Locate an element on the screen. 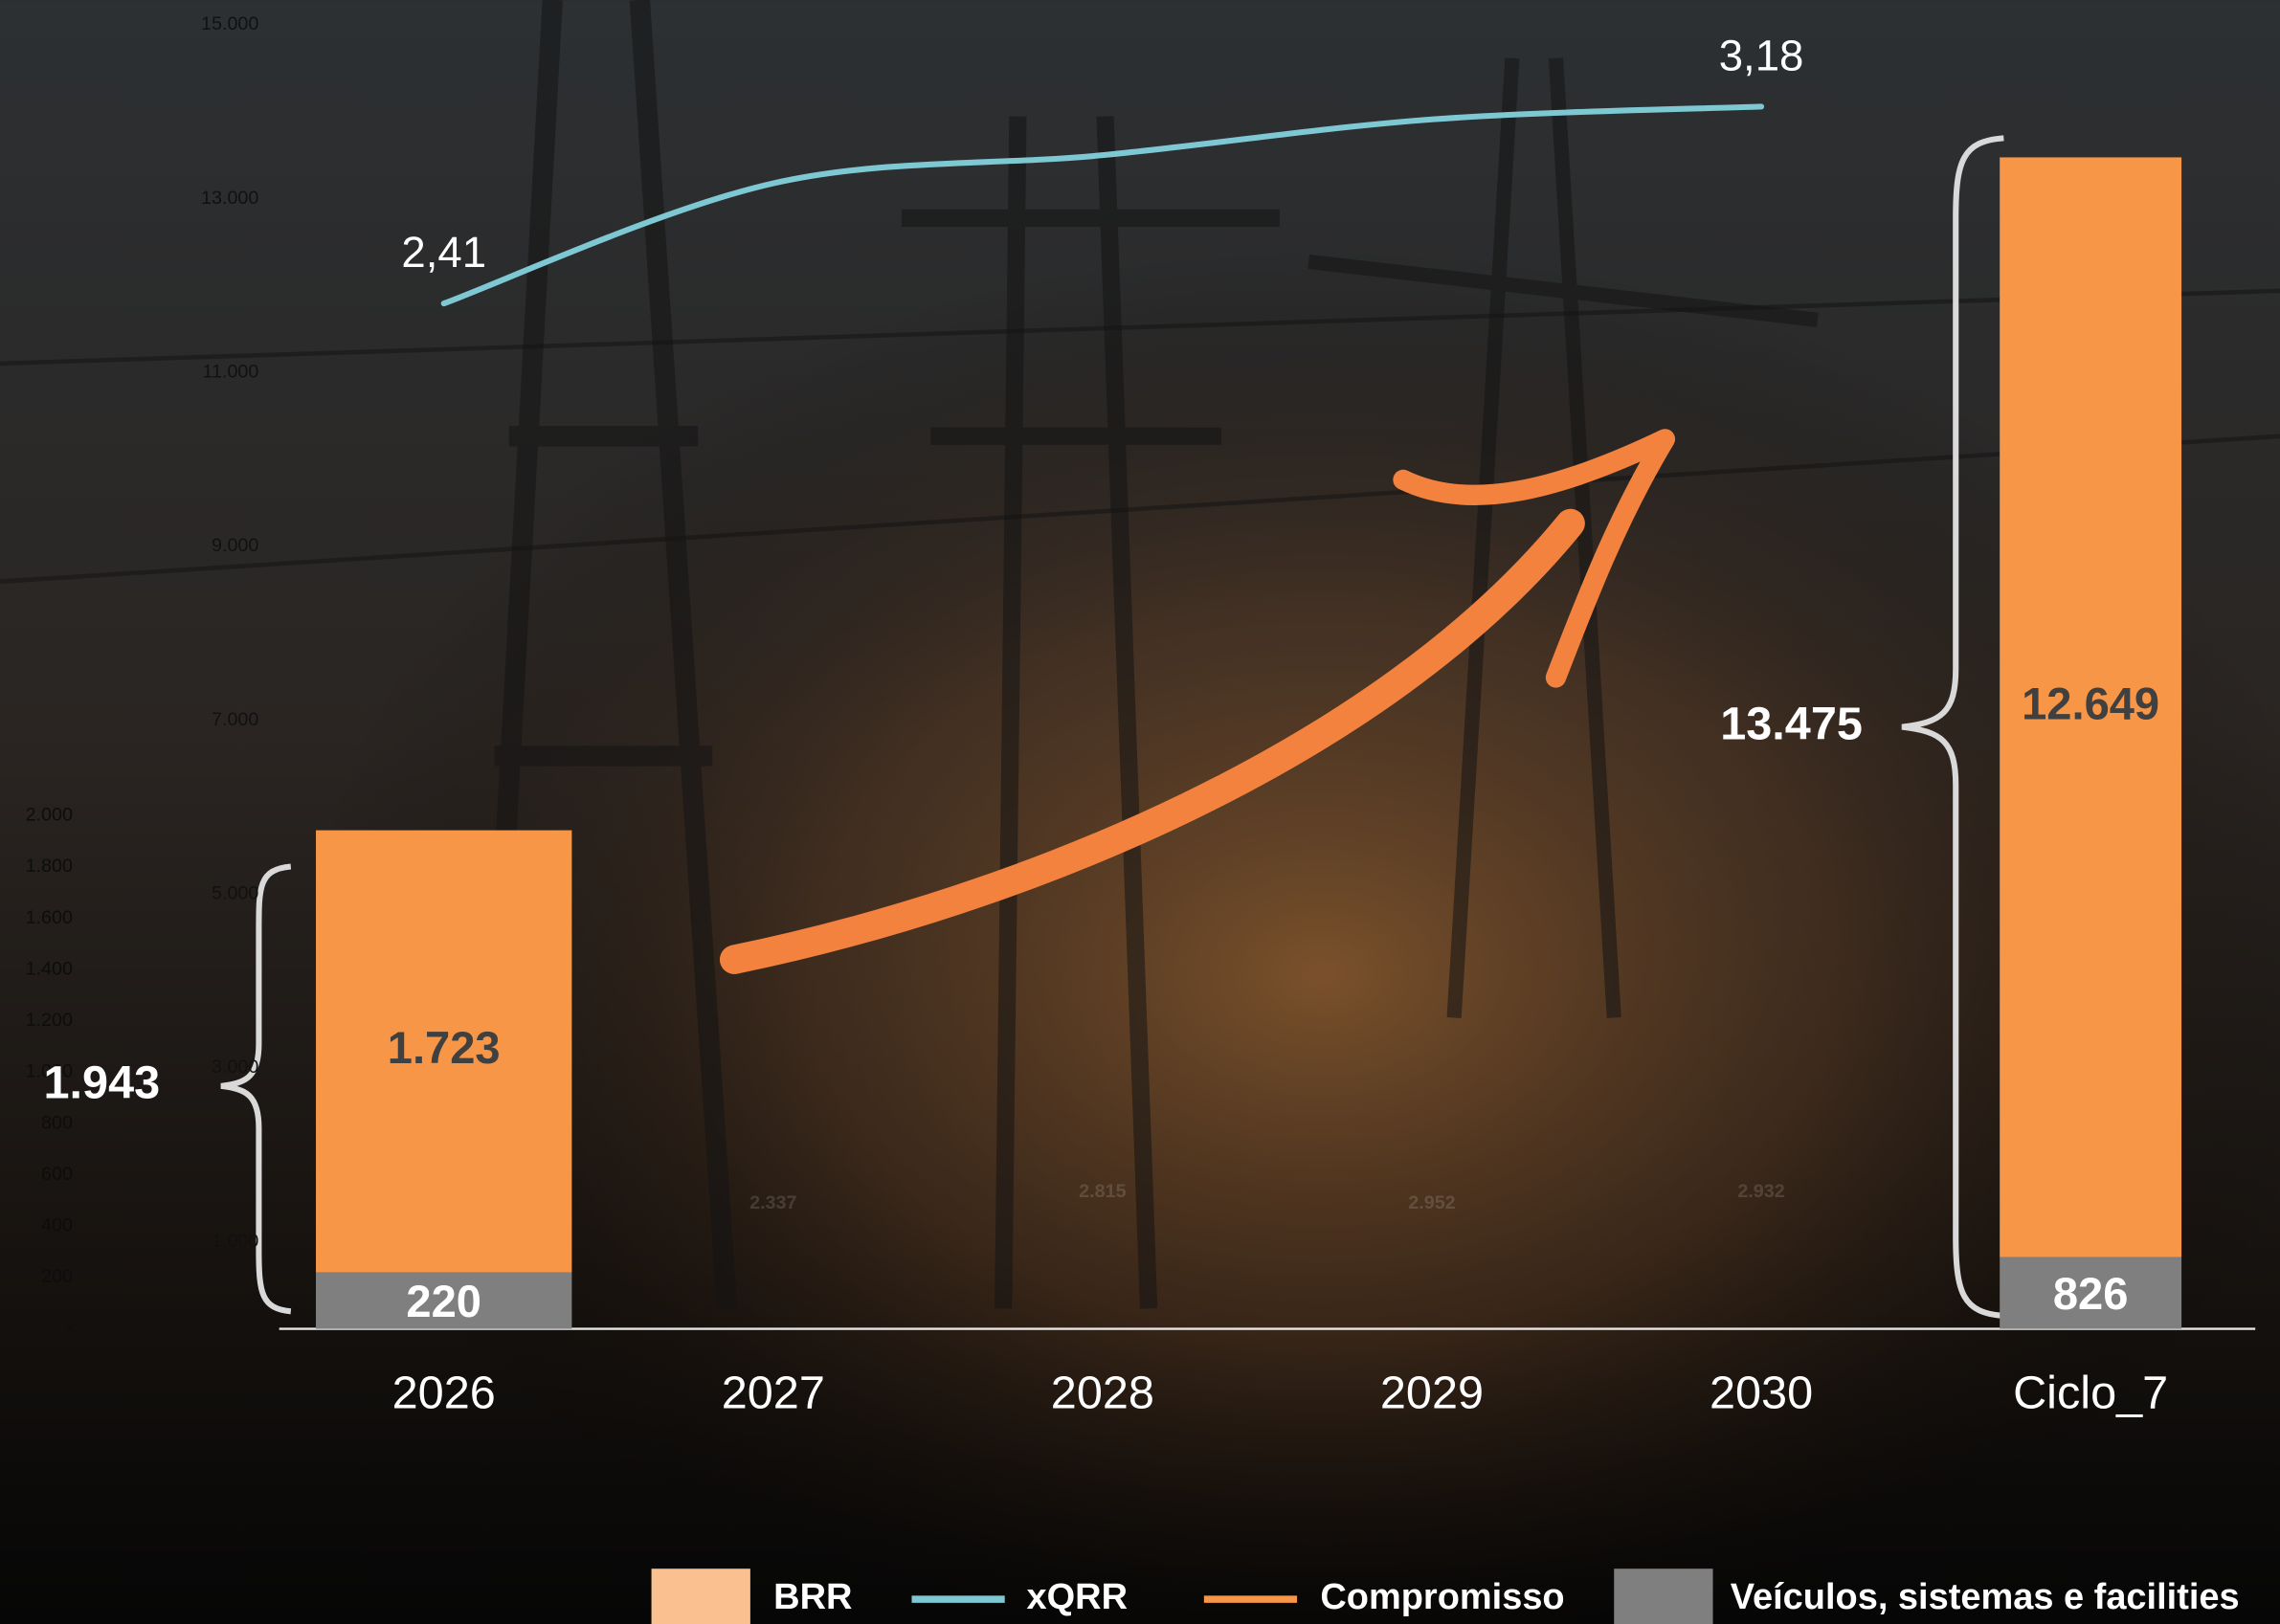  data-label: 2.337 is located at coordinates (772, 1202).